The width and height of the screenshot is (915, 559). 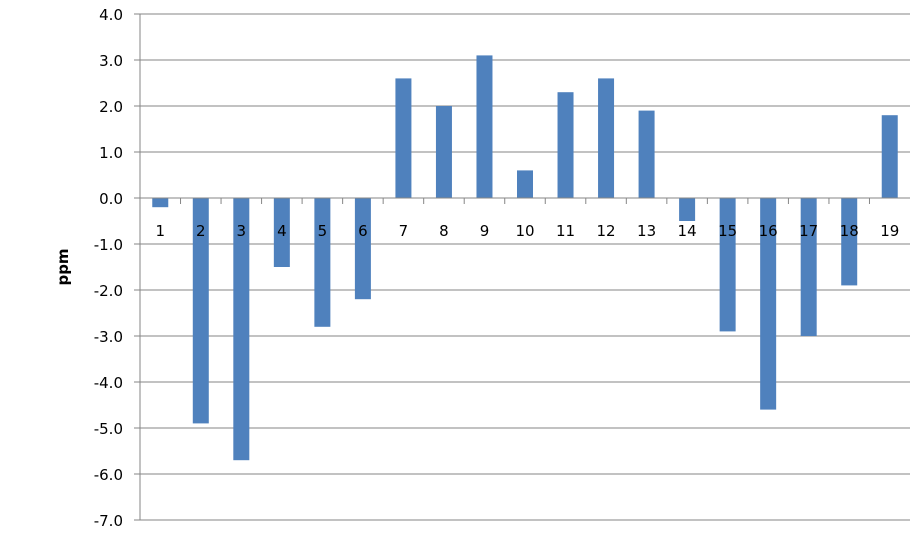 I want to click on x-tick-label: 4, so click(x=282, y=231).